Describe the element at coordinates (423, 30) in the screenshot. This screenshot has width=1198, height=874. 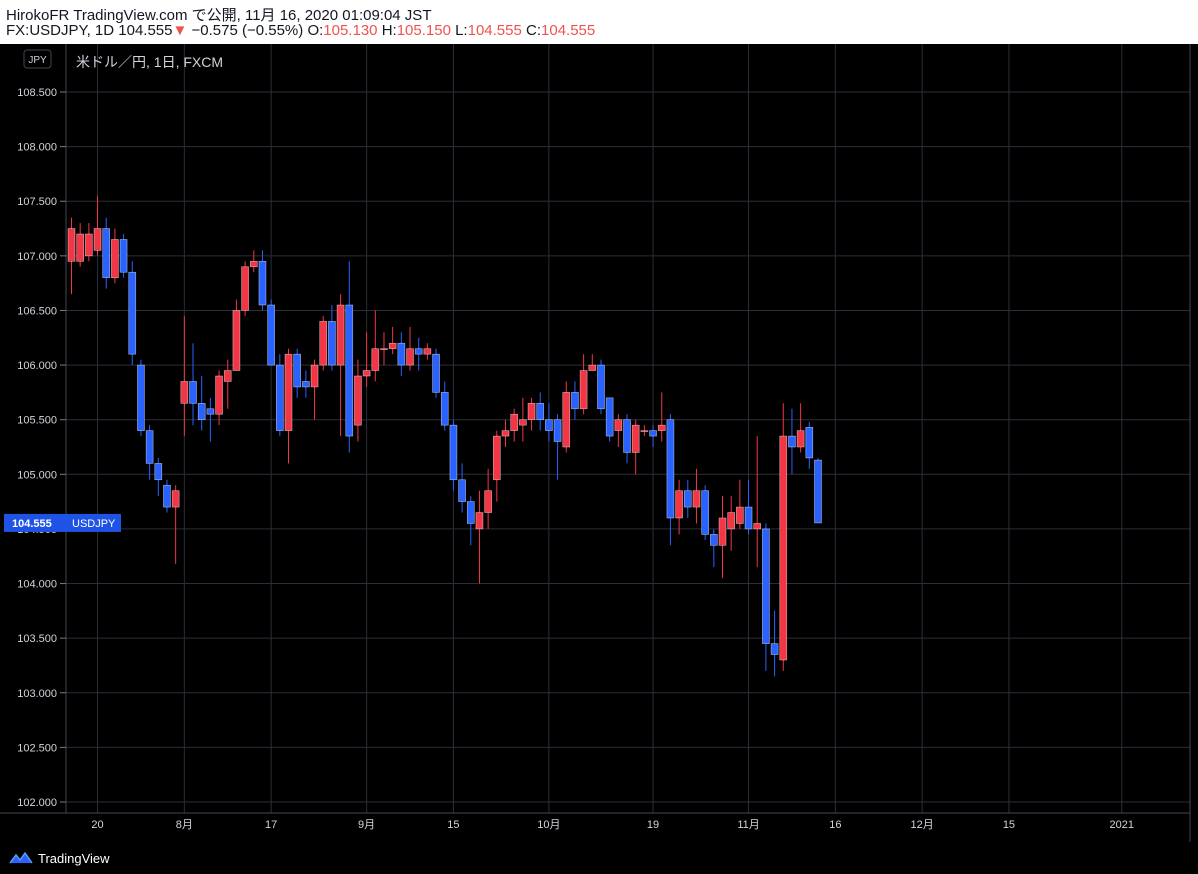
I see `high-value: 105.150` at that location.